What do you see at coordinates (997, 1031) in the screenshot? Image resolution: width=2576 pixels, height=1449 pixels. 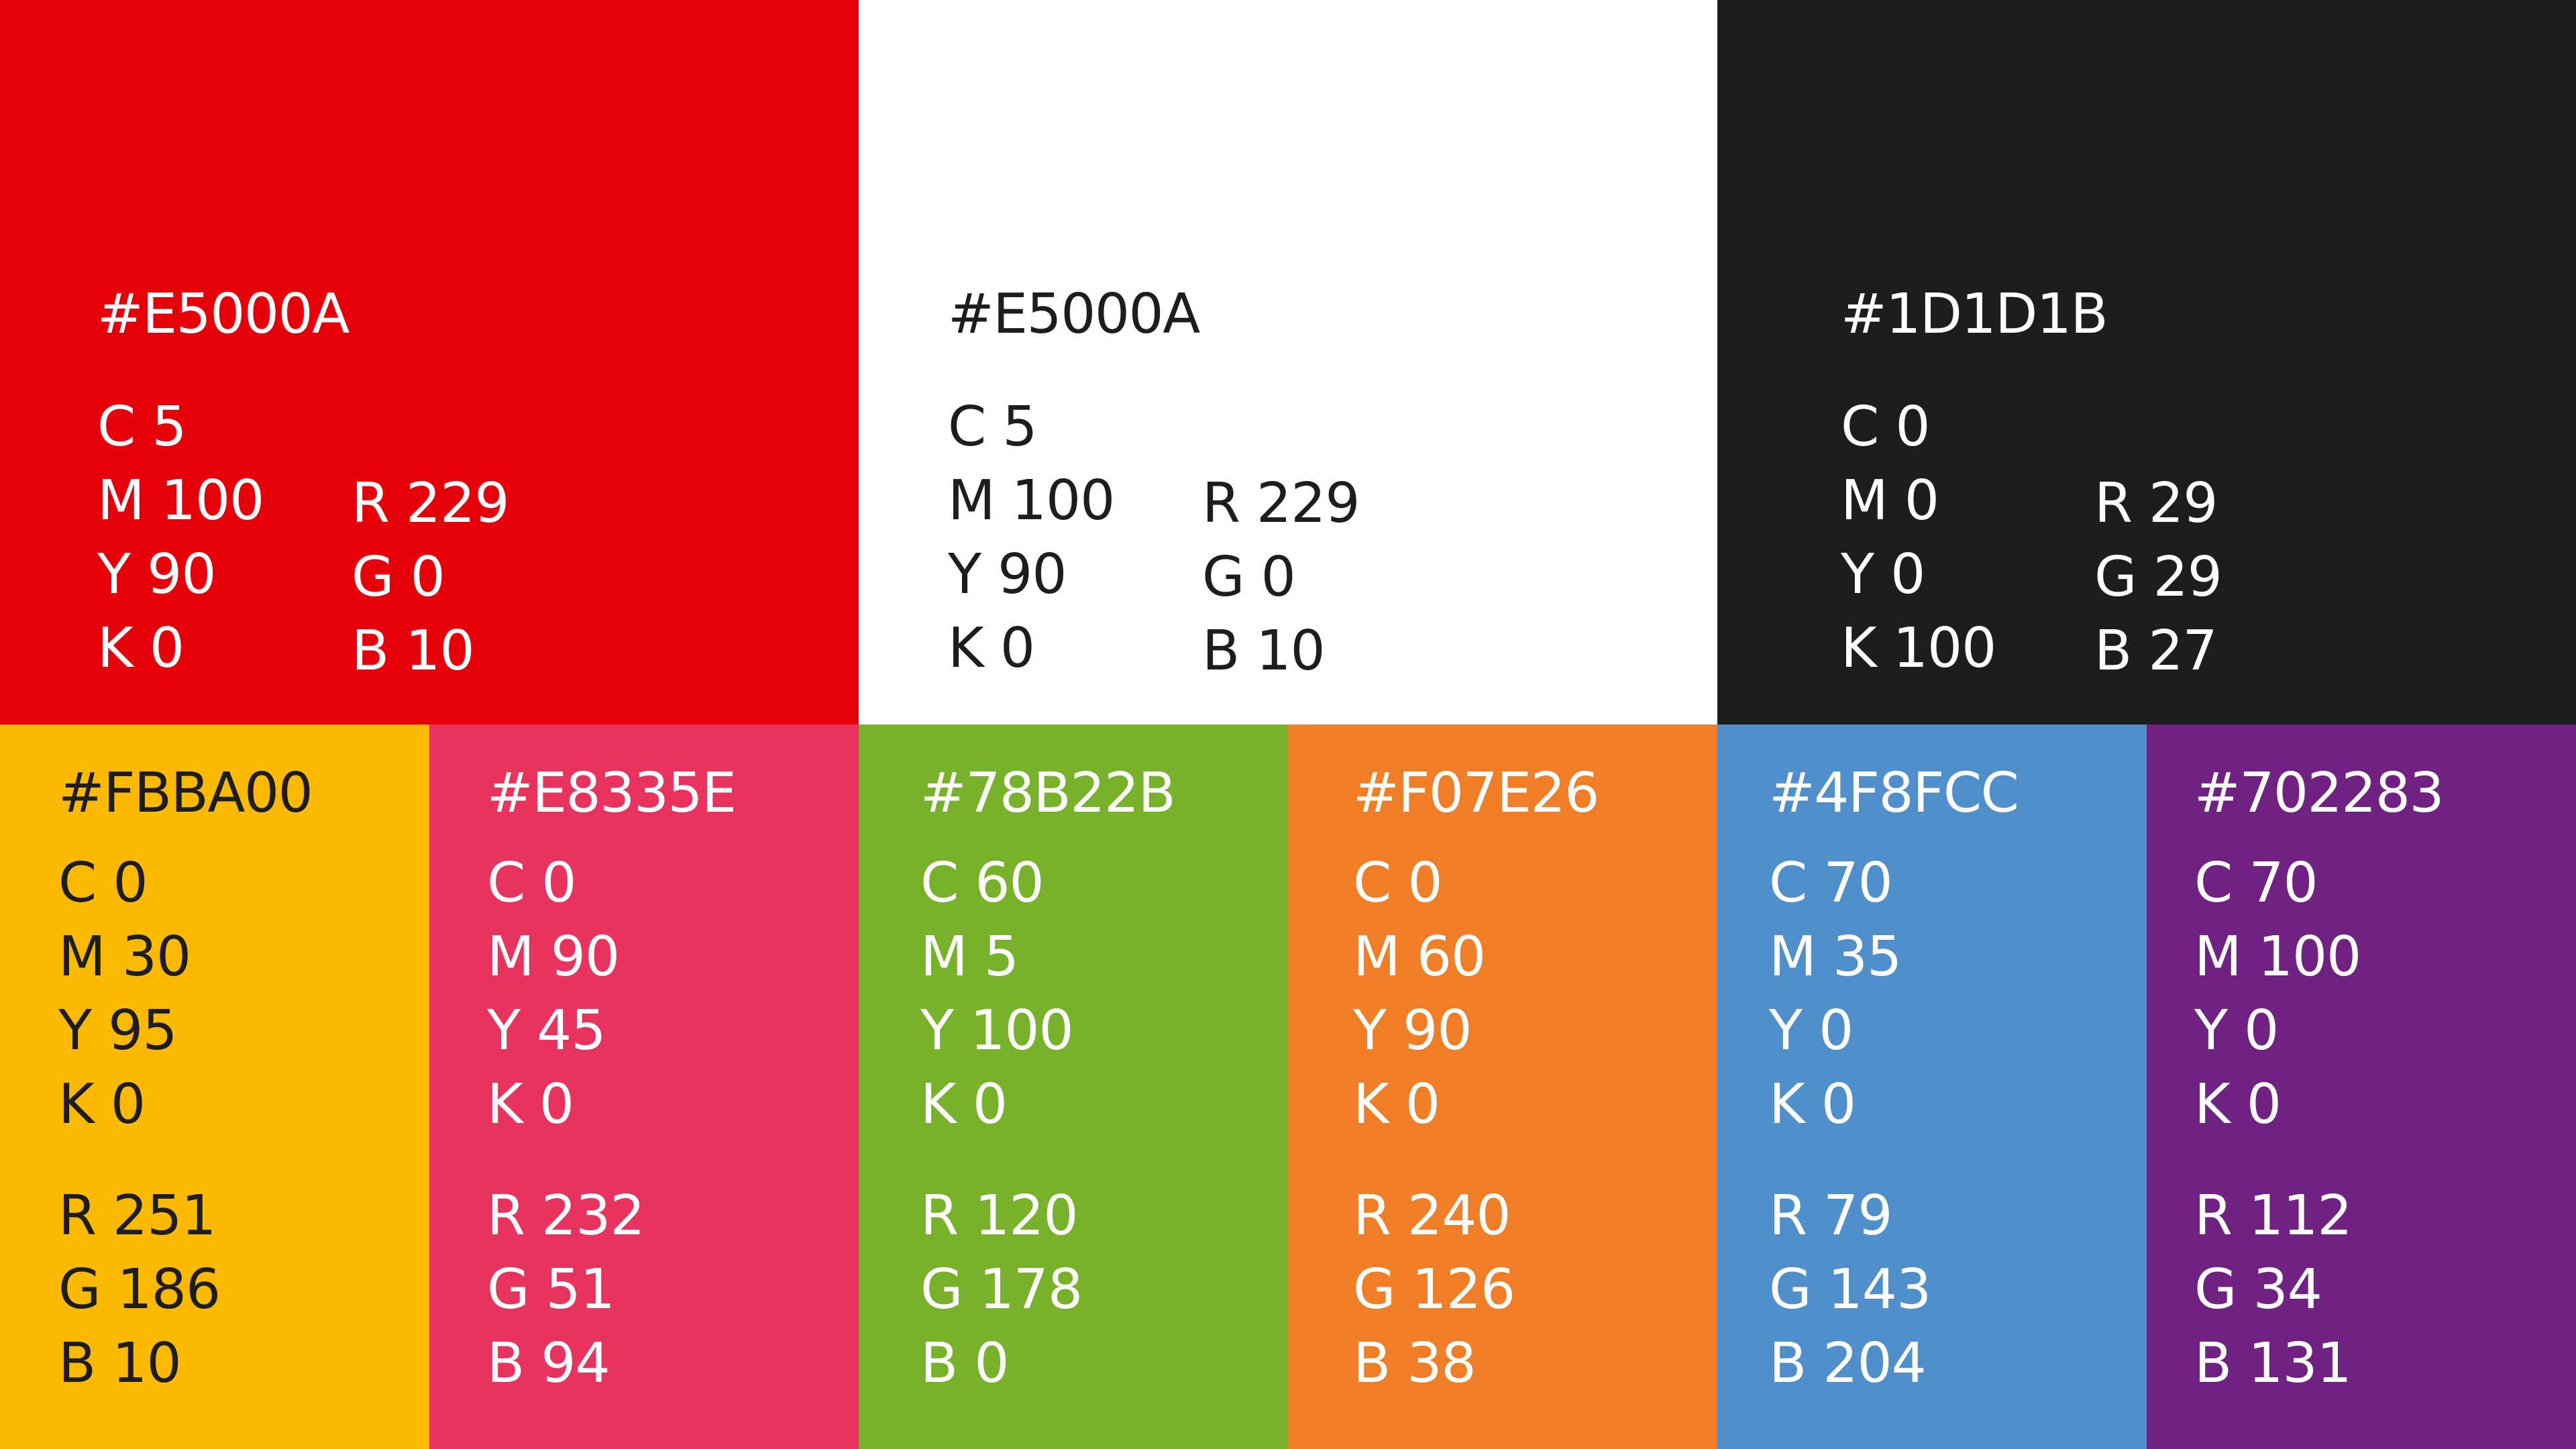 I see `cmyk-y: Y 100` at bounding box center [997, 1031].